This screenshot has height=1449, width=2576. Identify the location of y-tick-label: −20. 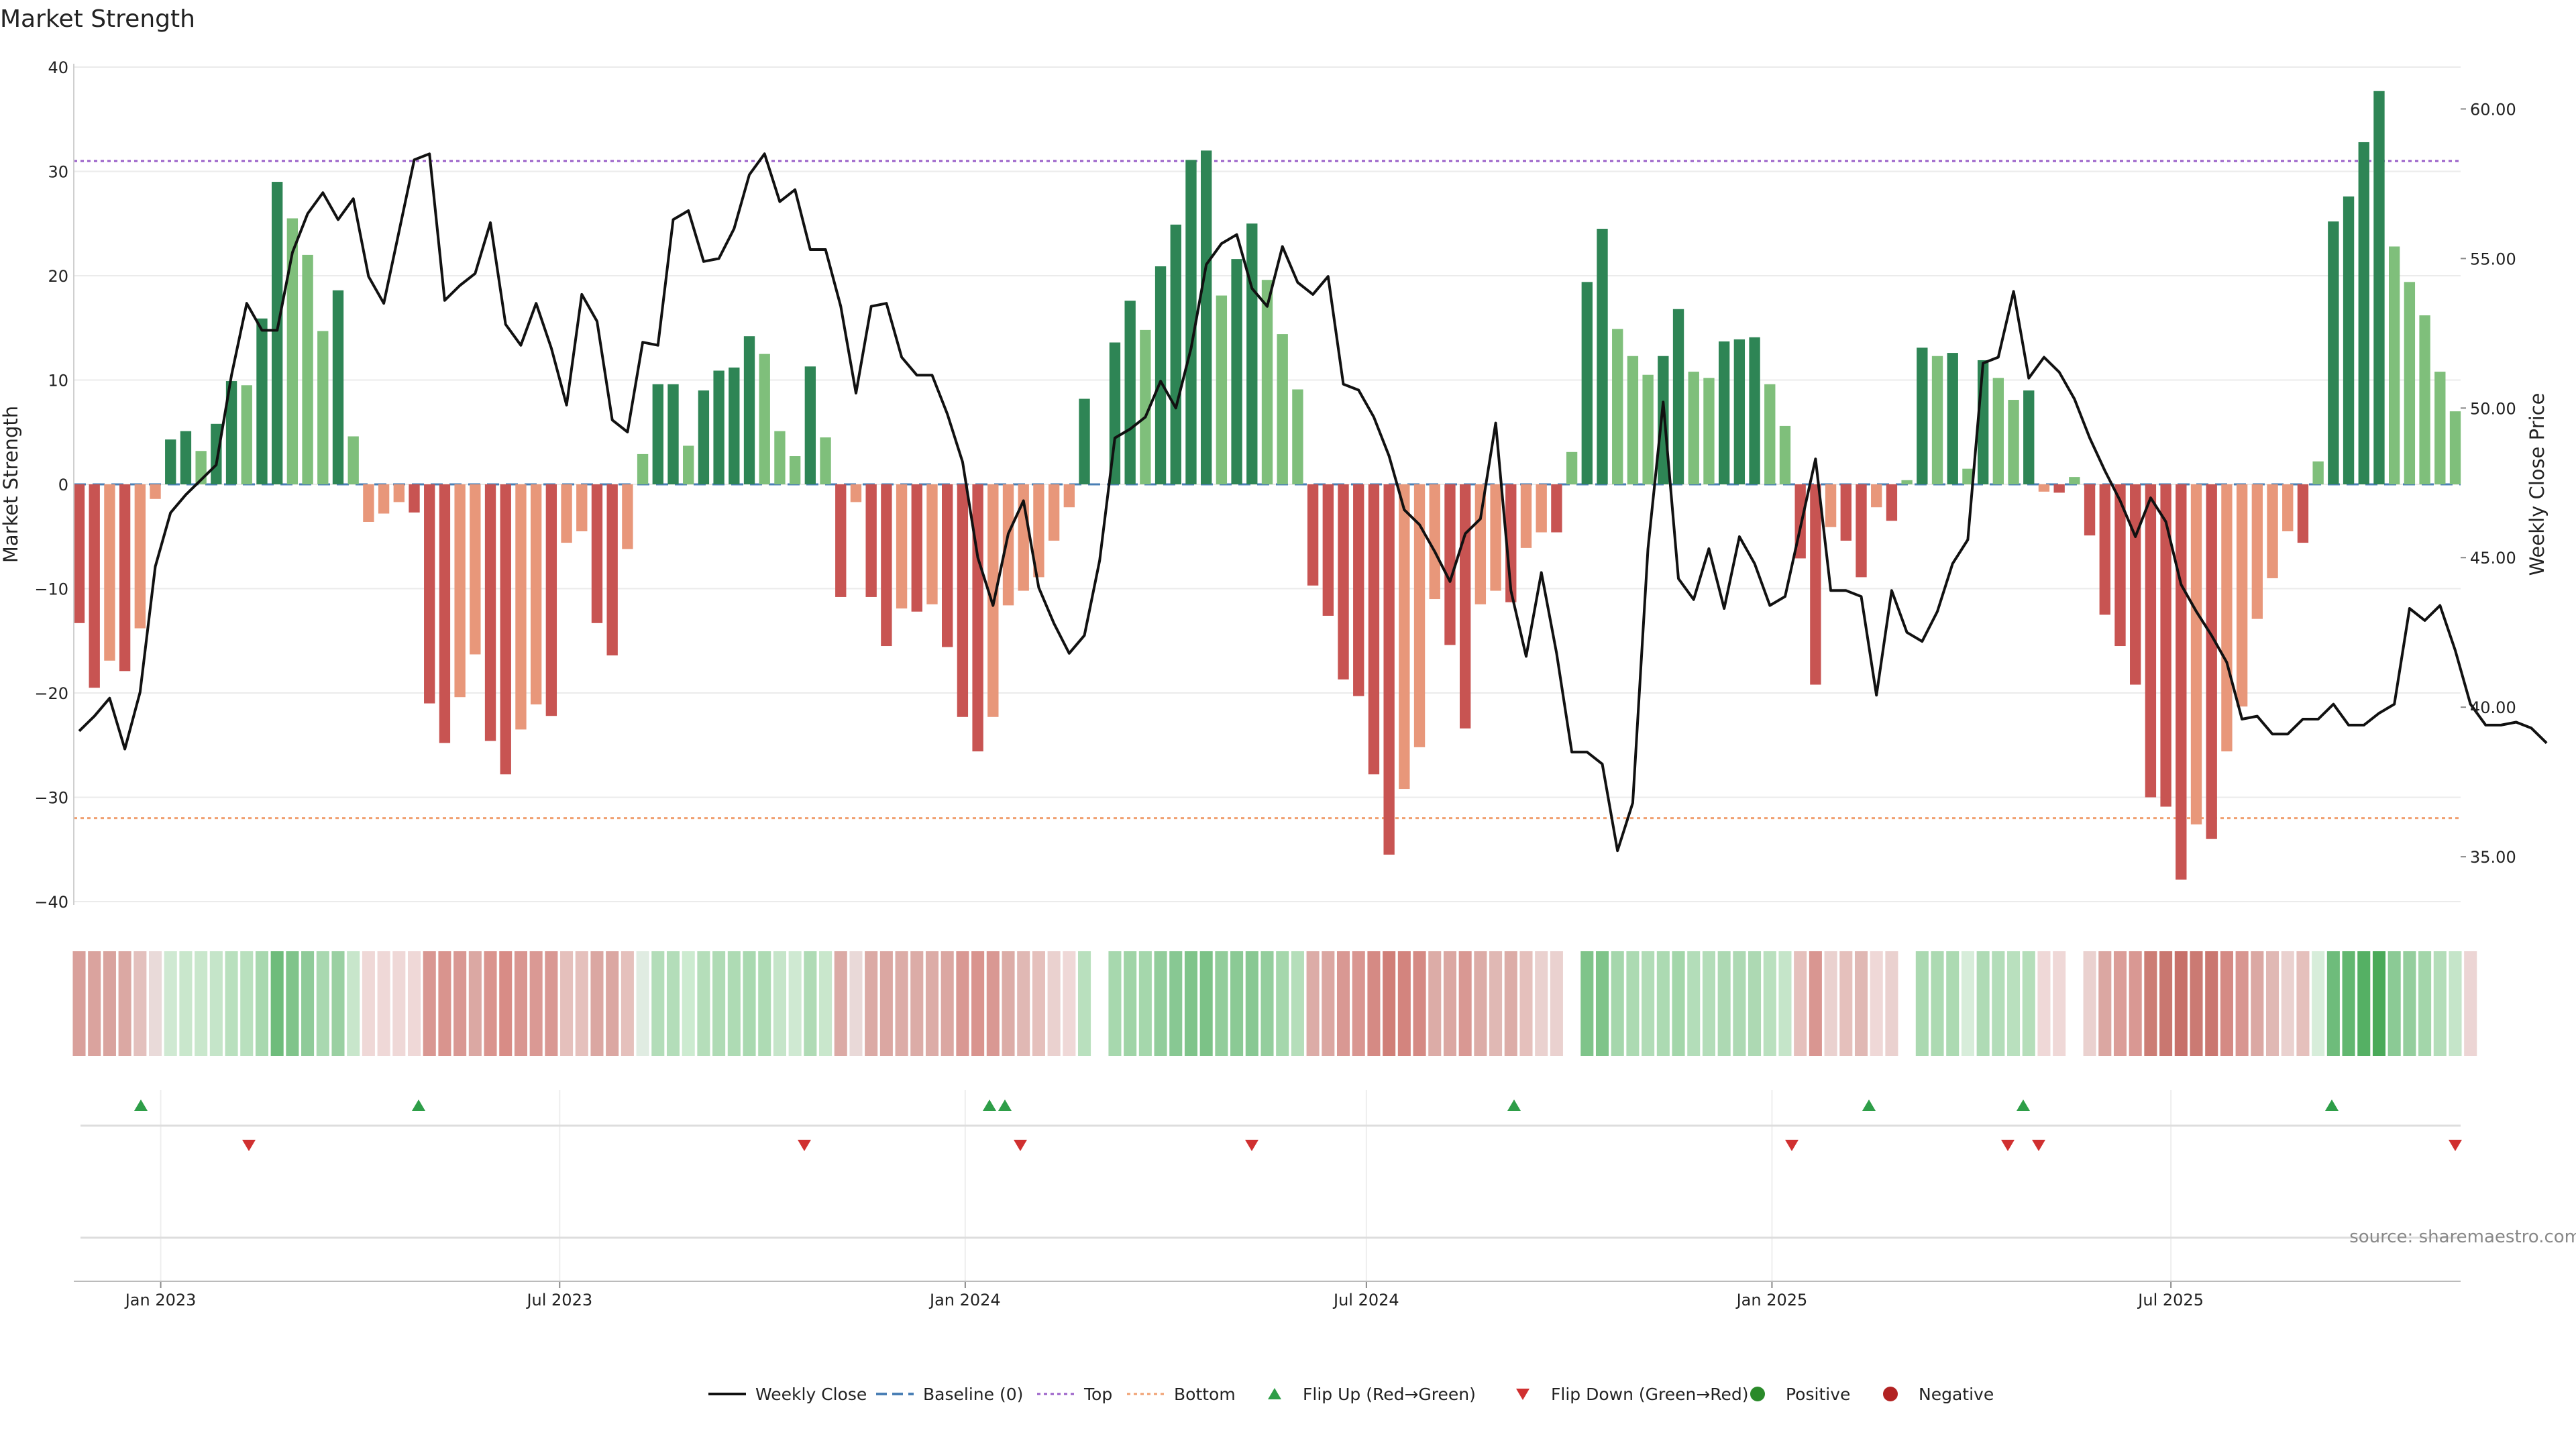
(51, 693).